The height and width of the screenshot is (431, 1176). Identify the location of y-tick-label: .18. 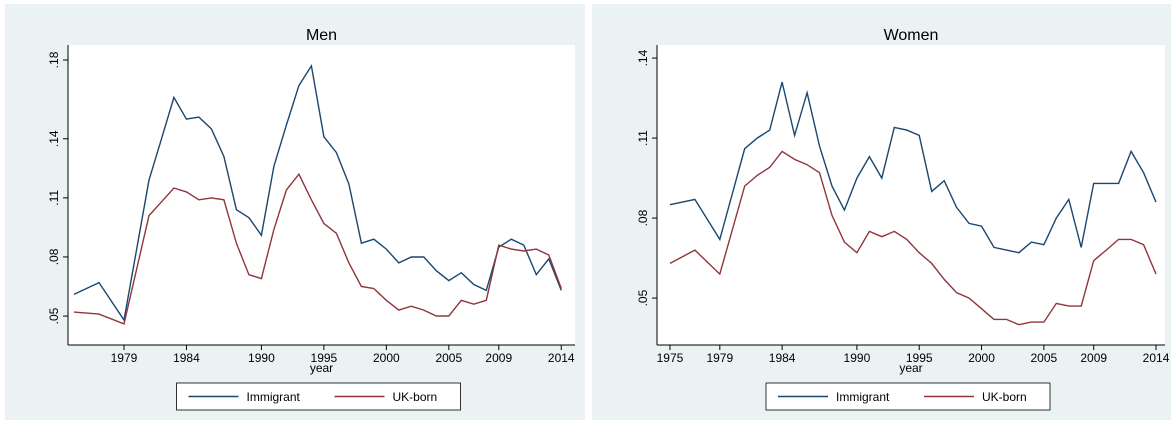
(54, 59).